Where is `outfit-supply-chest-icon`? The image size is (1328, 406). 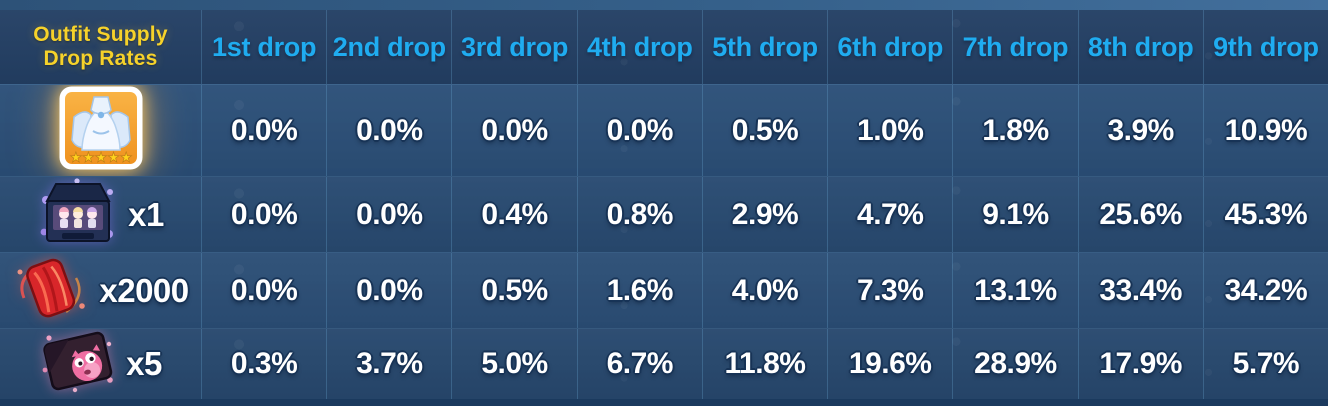
outfit-supply-chest-icon is located at coordinates (78, 214).